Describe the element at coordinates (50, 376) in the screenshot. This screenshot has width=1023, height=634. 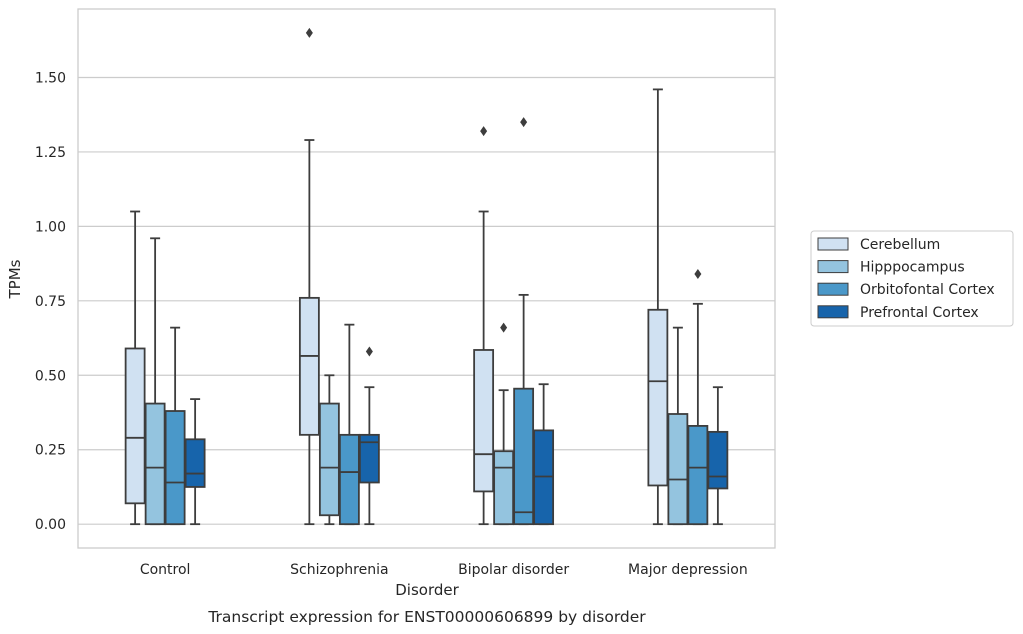
I see `y-tick-label: 0.50` at that location.